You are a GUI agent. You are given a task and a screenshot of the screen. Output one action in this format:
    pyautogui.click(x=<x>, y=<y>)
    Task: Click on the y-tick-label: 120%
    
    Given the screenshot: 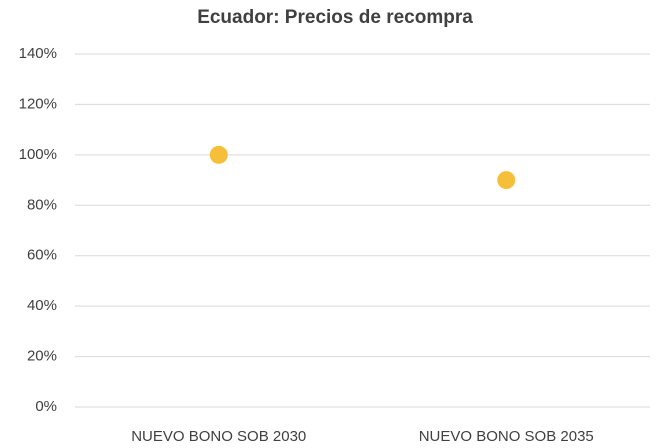 What is the action you would take?
    pyautogui.click(x=38, y=103)
    